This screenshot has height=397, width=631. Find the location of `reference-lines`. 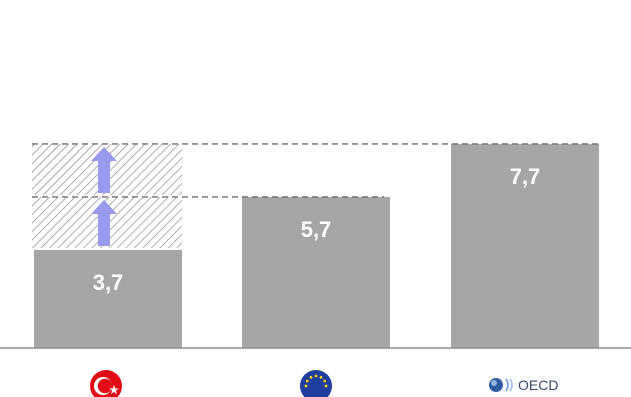

reference-lines is located at coordinates (315, 170).